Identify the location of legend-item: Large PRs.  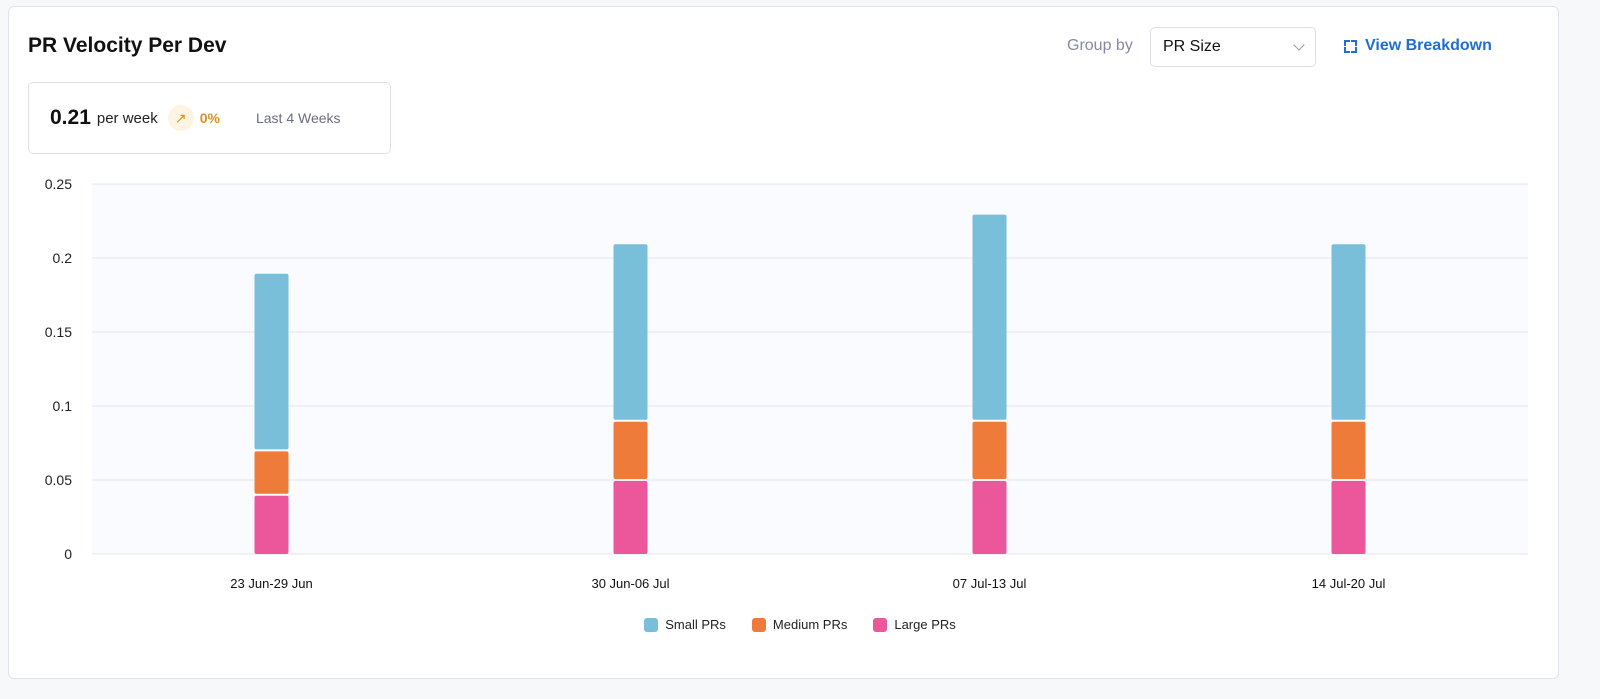
(914, 624).